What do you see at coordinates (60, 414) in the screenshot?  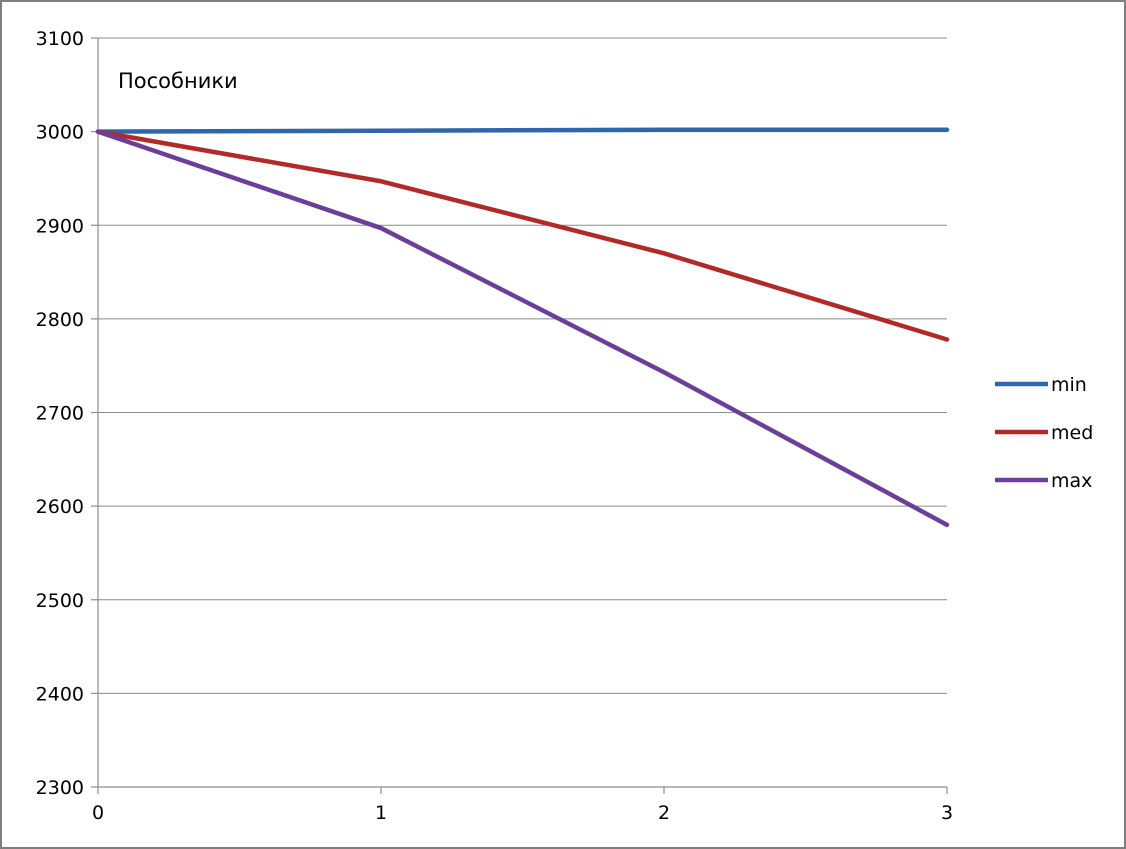 I see `y-tick-label: 2700` at bounding box center [60, 414].